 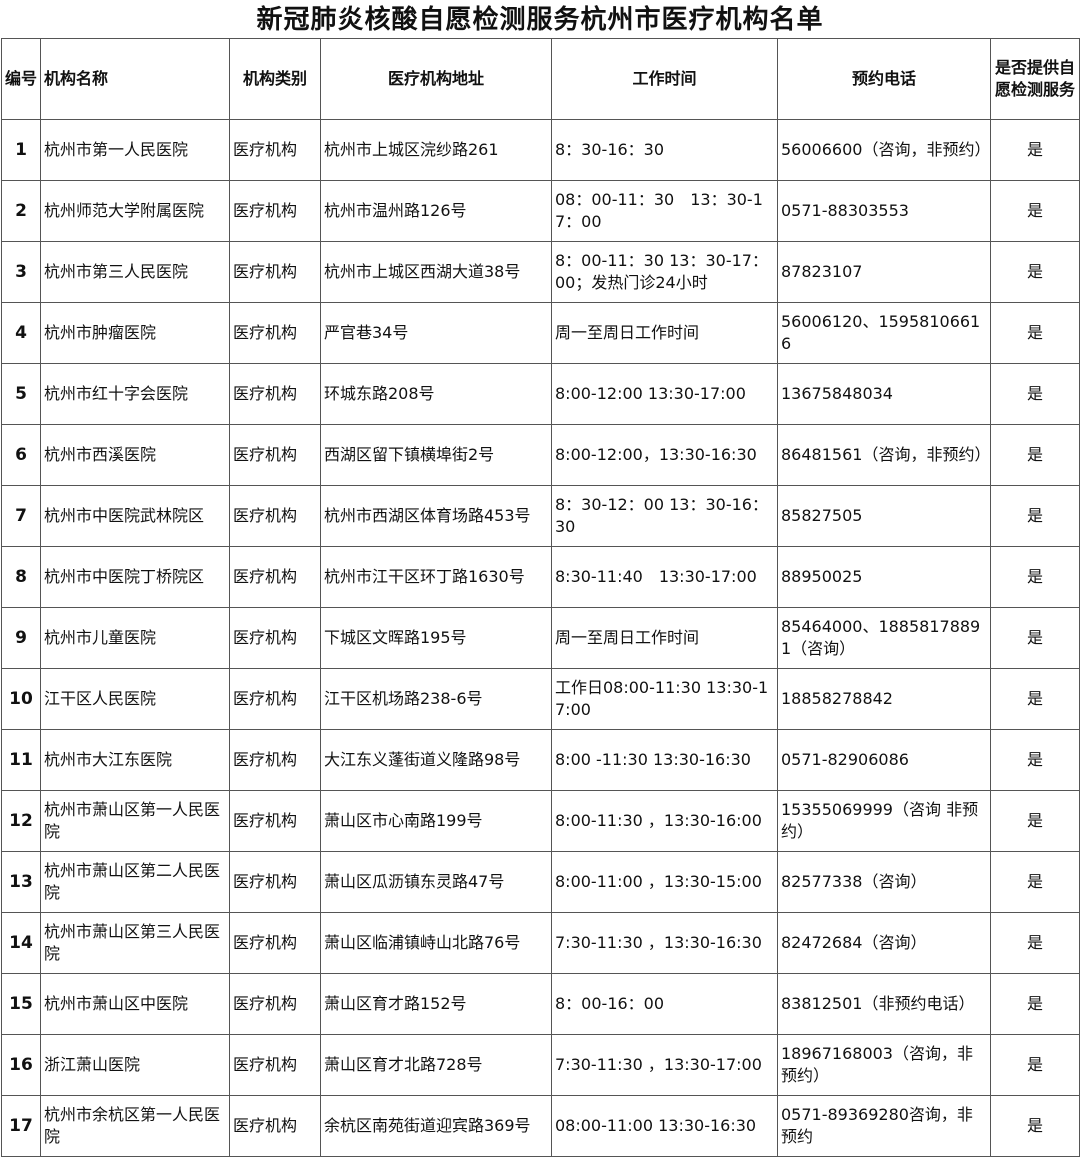 What do you see at coordinates (135, 760) in the screenshot?
I see `cell-name: 杭州市大江东医院` at bounding box center [135, 760].